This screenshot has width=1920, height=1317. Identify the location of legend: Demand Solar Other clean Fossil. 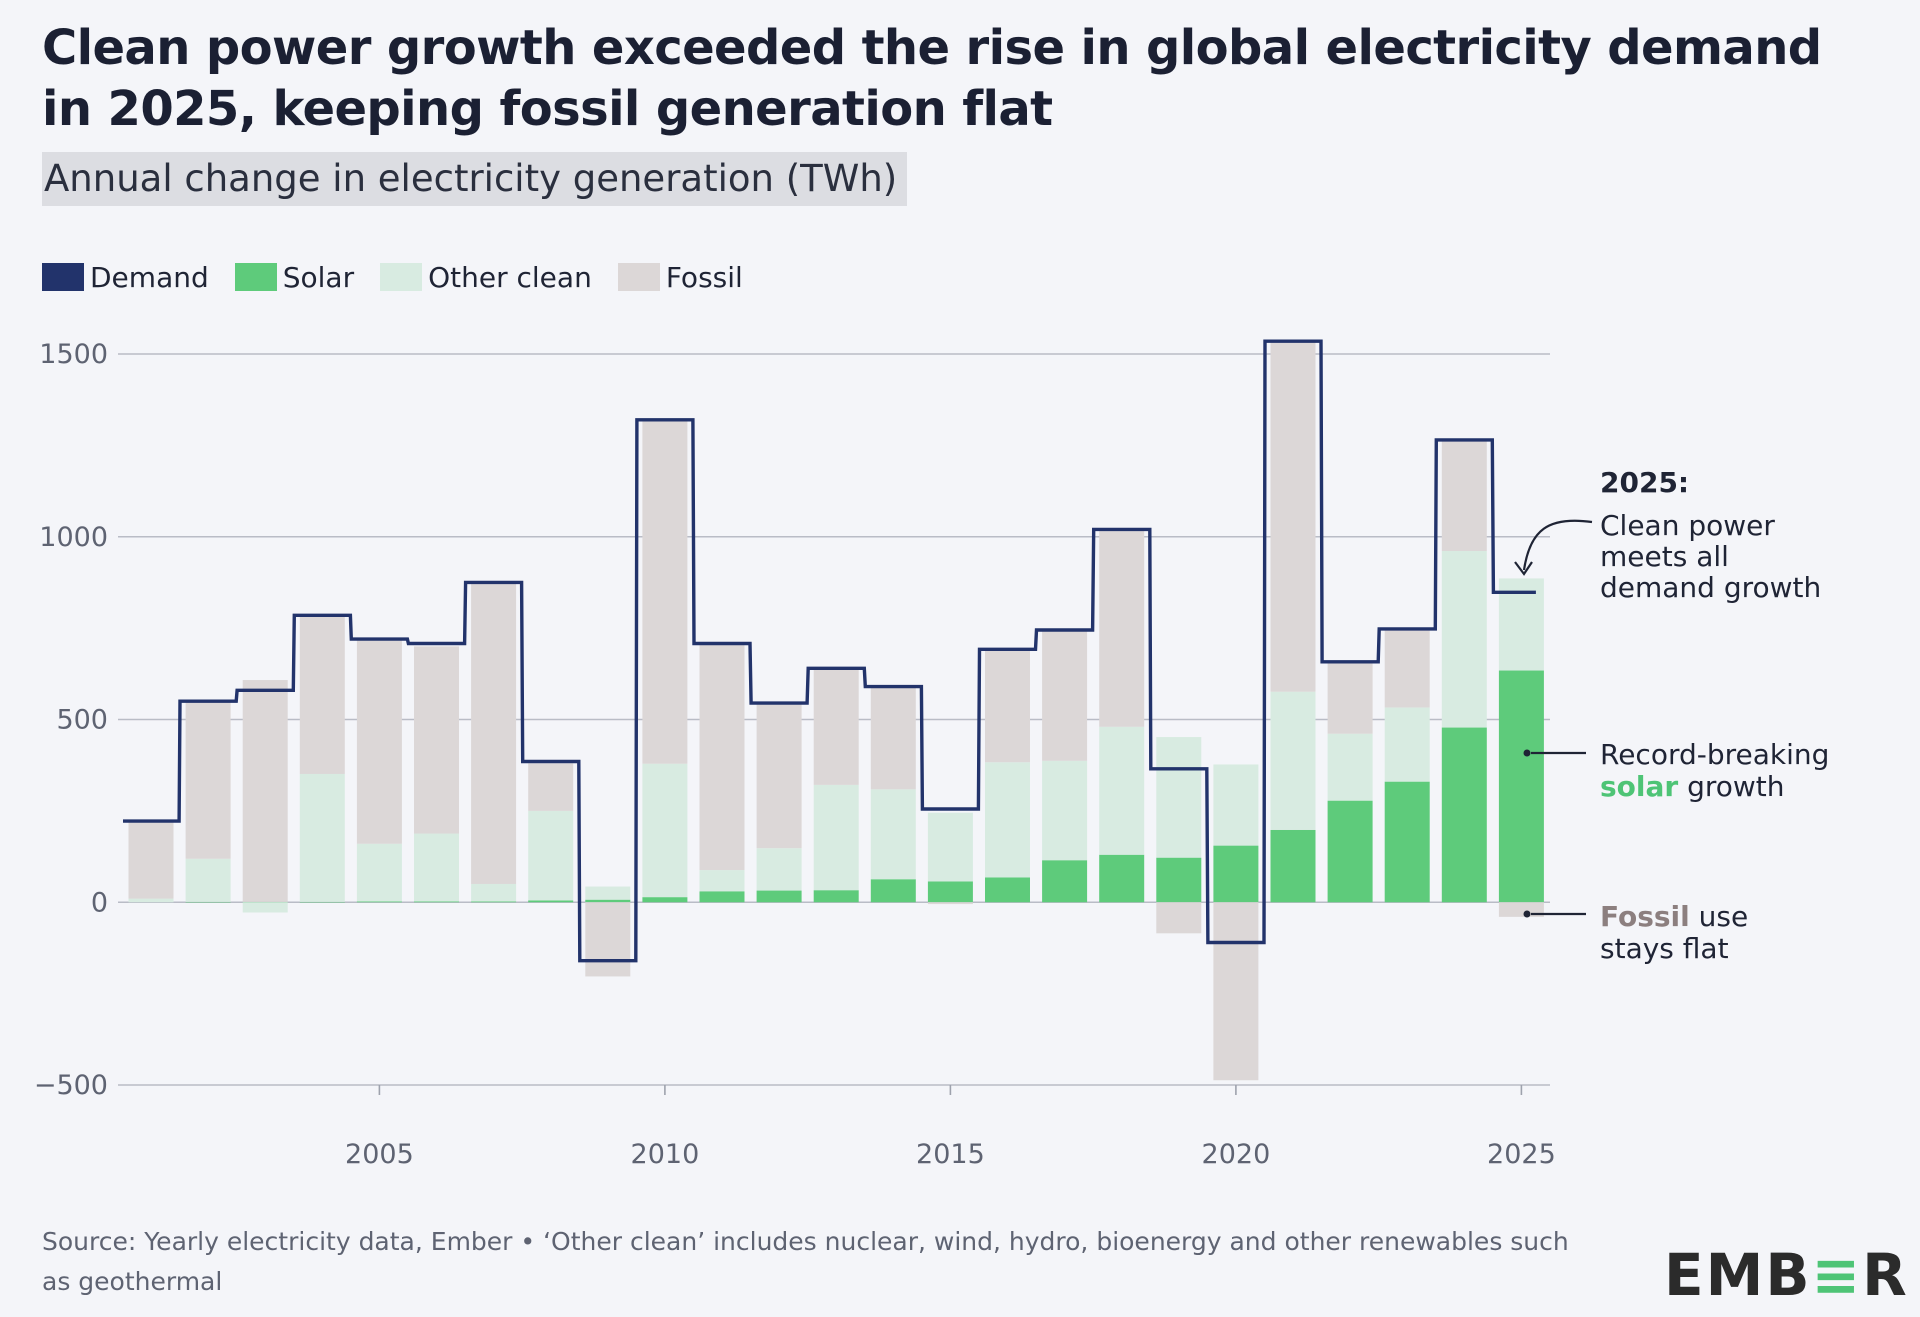
(405, 277).